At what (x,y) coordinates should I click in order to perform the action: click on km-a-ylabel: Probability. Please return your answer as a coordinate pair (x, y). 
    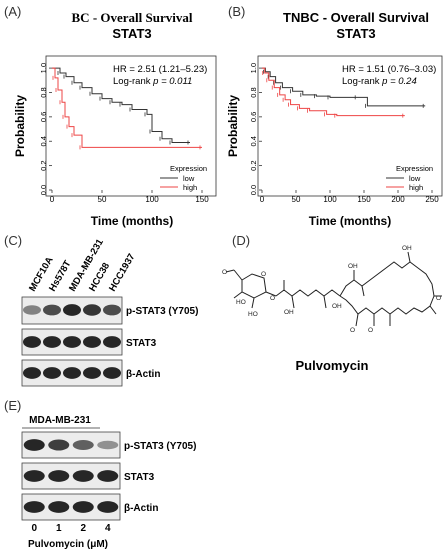
    Looking at the image, I should click on (20, 126).